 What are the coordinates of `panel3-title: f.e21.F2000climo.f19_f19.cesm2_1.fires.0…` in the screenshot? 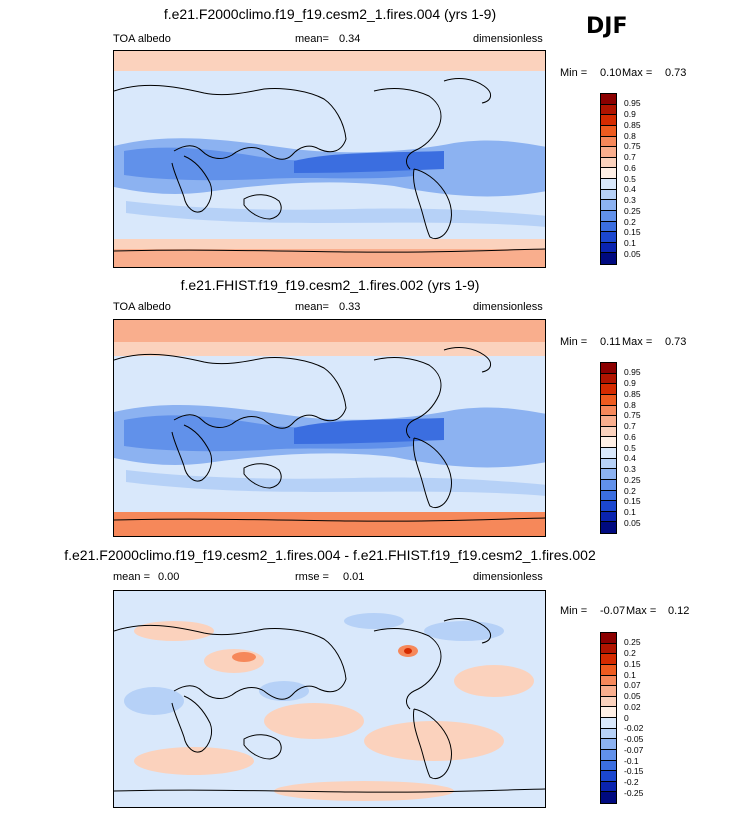 It's located at (330, 555).